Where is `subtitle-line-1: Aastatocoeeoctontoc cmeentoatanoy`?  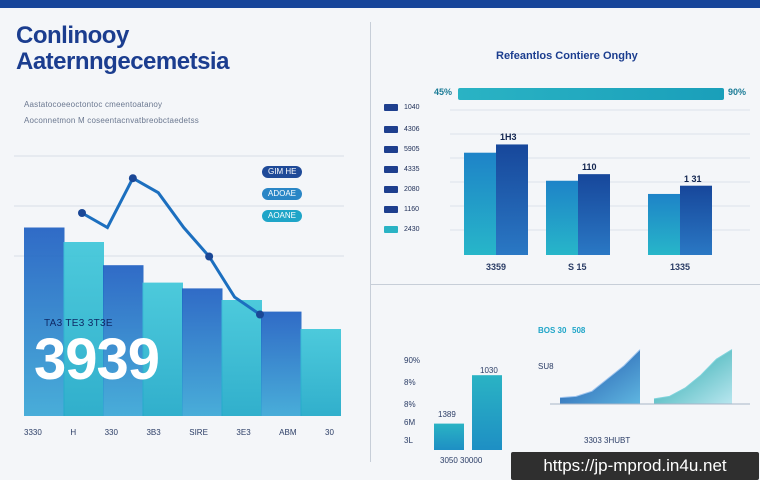 subtitle-line-1: Aastatocoeeoctontoc cmeentoatanoy is located at coordinates (93, 104).